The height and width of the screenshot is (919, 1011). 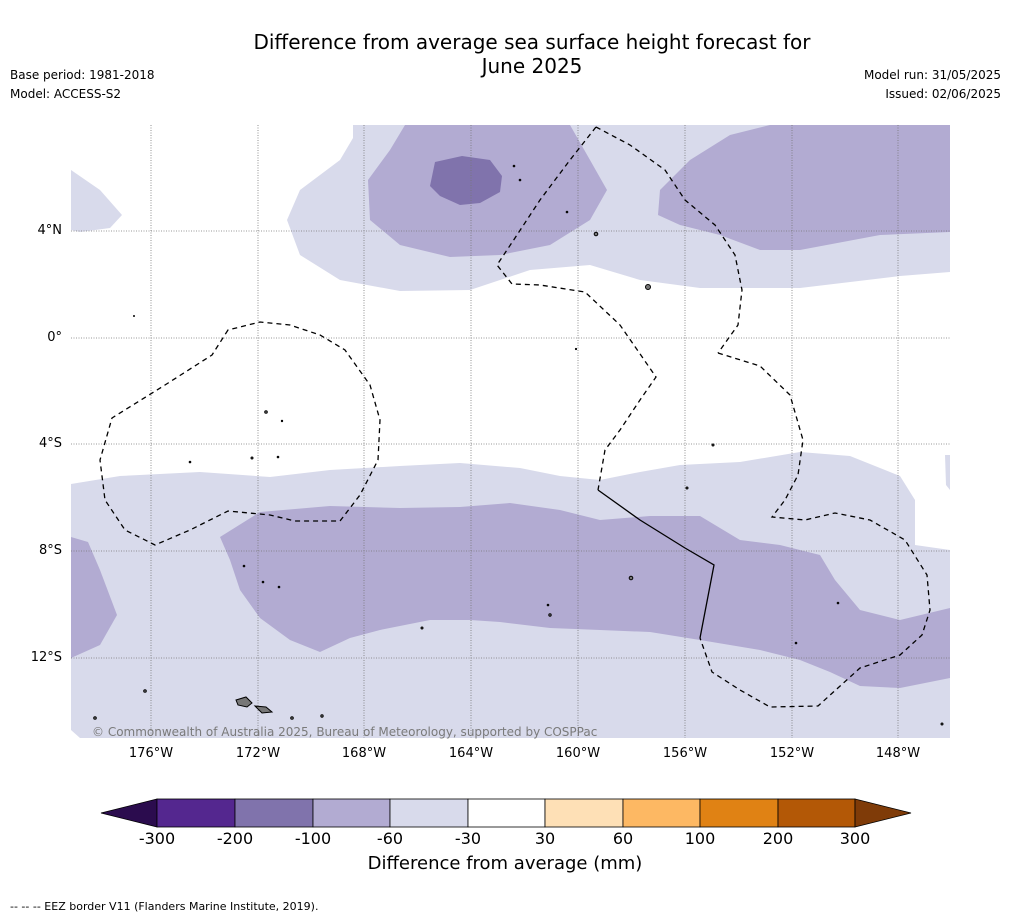 What do you see at coordinates (96, 201) in the screenshot?
I see `contour-minus30-nw` at bounding box center [96, 201].